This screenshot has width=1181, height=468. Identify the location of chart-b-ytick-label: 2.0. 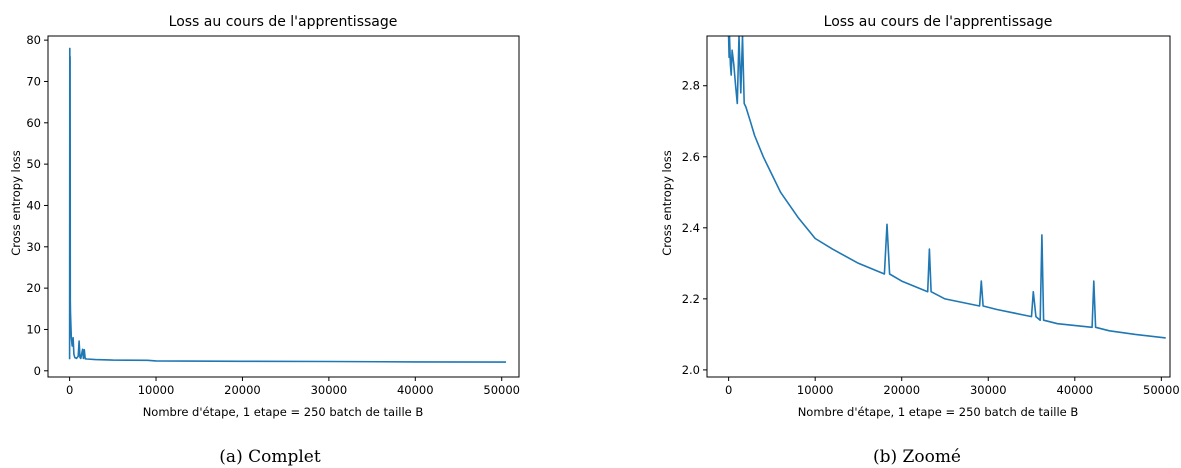
(691, 370).